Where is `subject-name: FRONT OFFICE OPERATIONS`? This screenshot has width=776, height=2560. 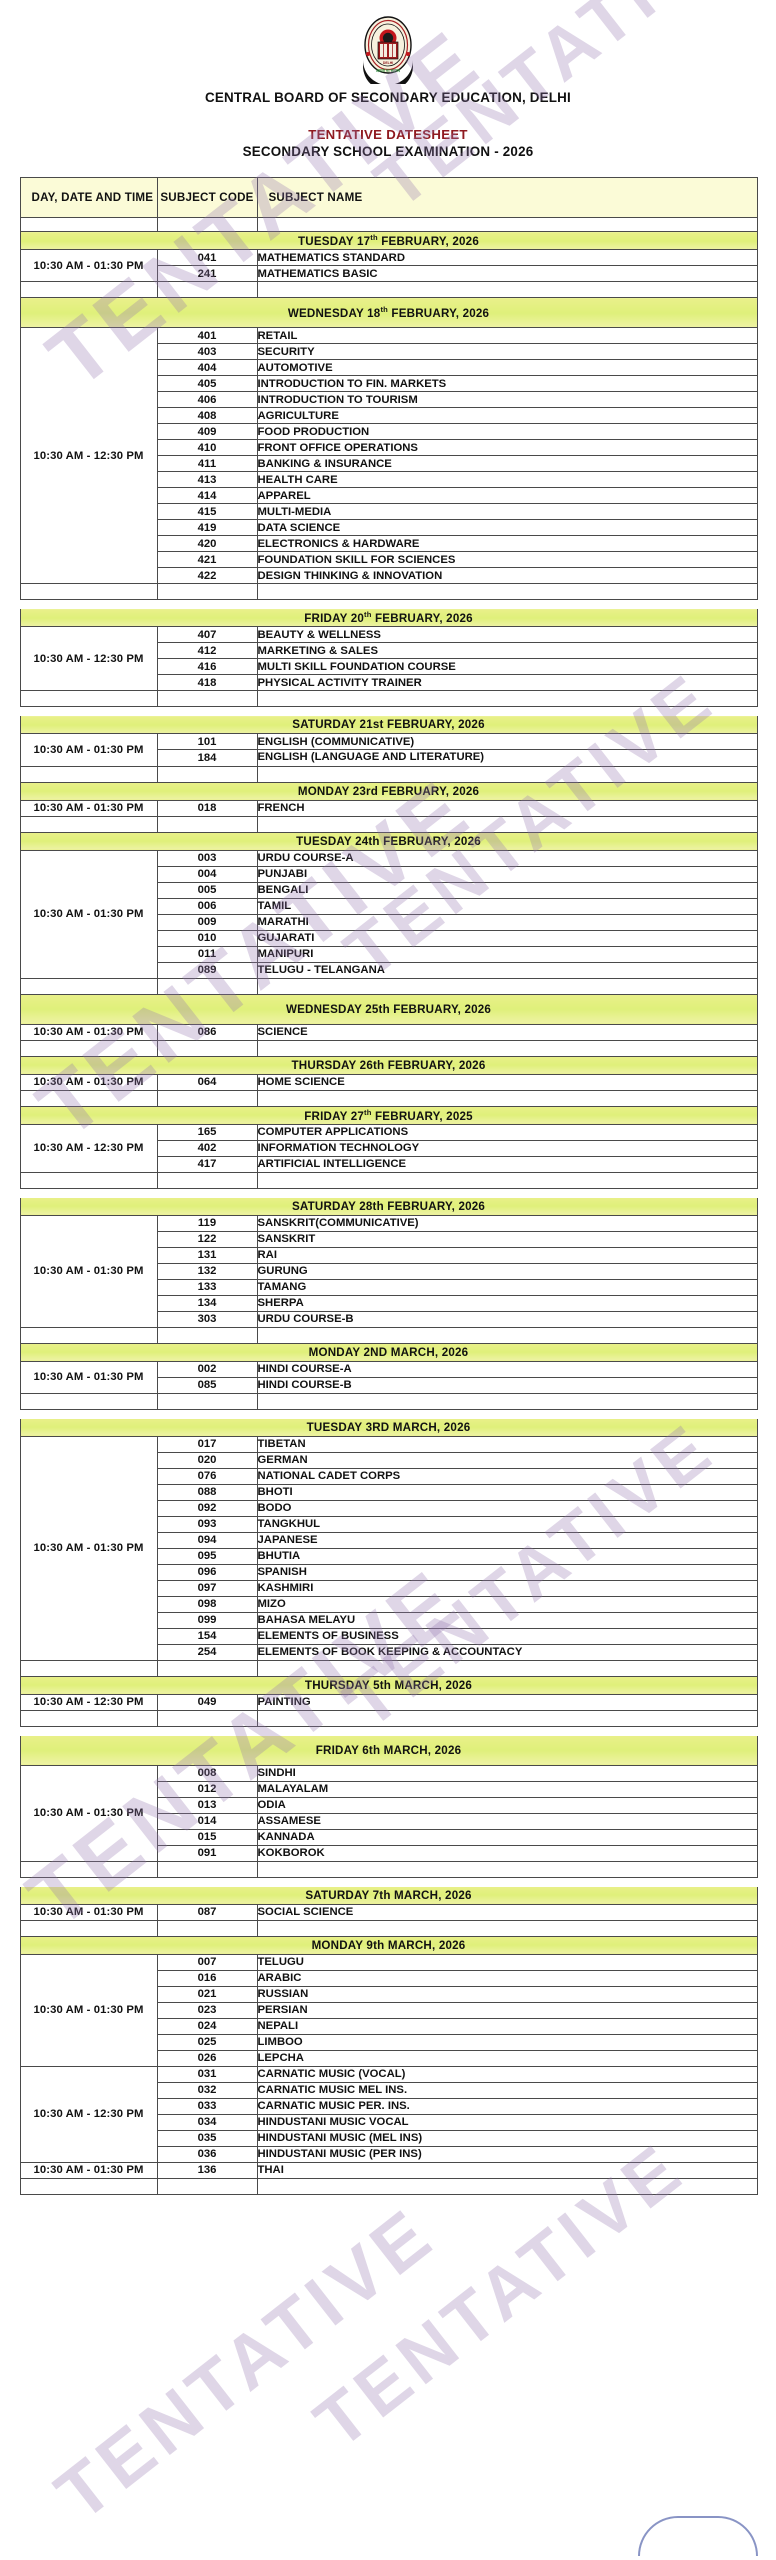 subject-name: FRONT OFFICE OPERATIONS is located at coordinates (507, 448).